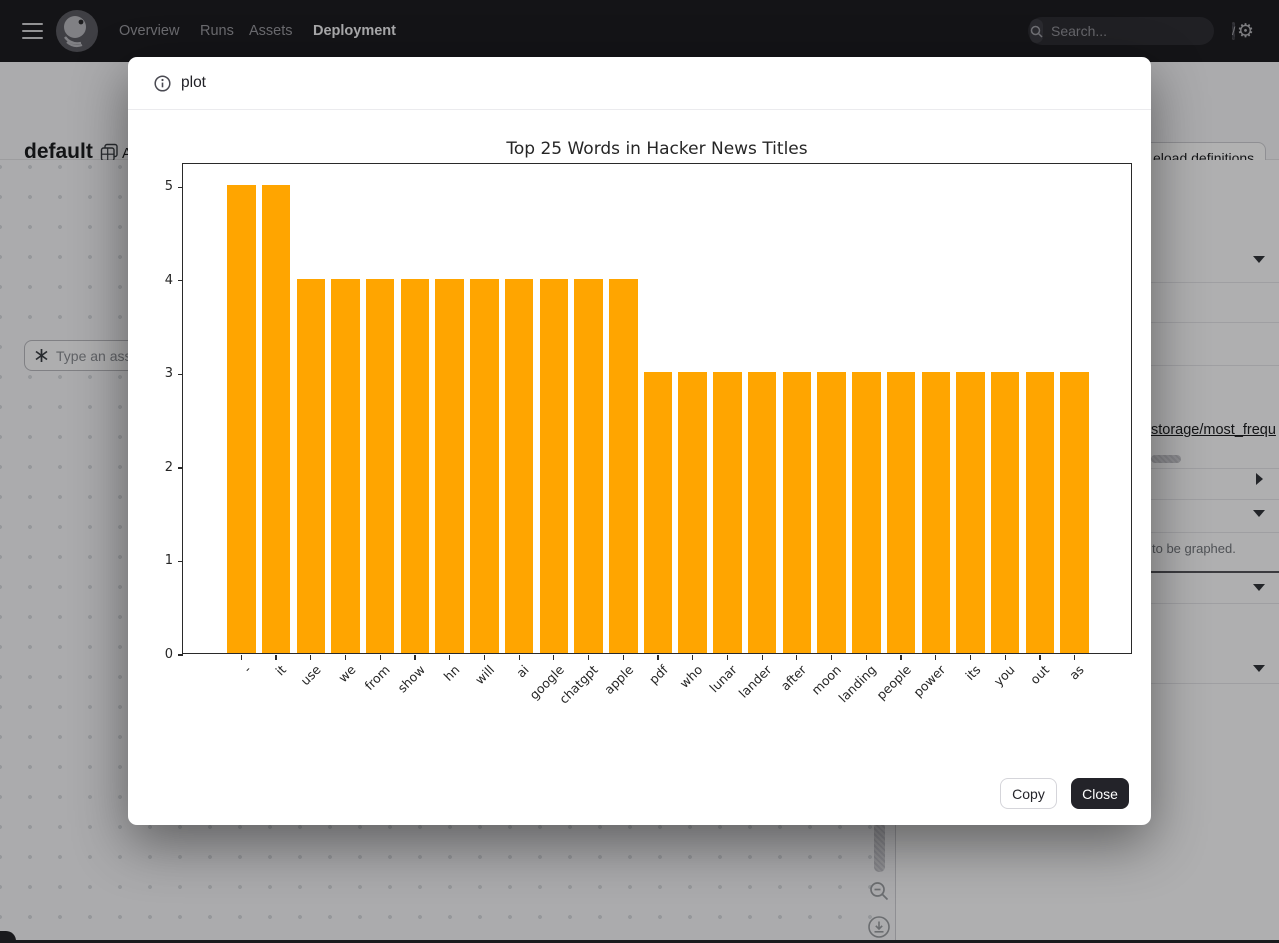 This screenshot has height=943, width=1279. What do you see at coordinates (162, 83) in the screenshot?
I see `info-icon` at bounding box center [162, 83].